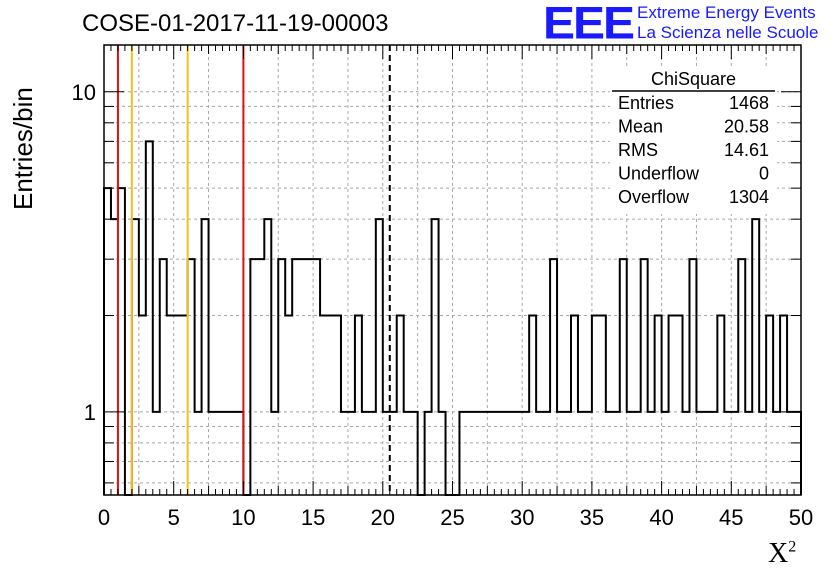 Image resolution: width=836 pixels, height=572 pixels. I want to click on x-tick-label: 35, so click(592, 517).